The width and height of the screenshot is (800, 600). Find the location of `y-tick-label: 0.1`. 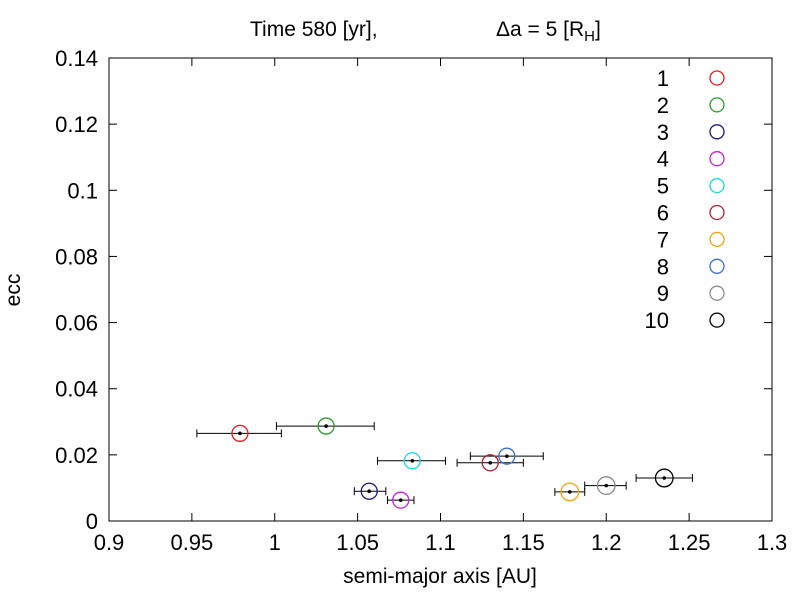

y-tick-label: 0.1 is located at coordinates (82, 190).